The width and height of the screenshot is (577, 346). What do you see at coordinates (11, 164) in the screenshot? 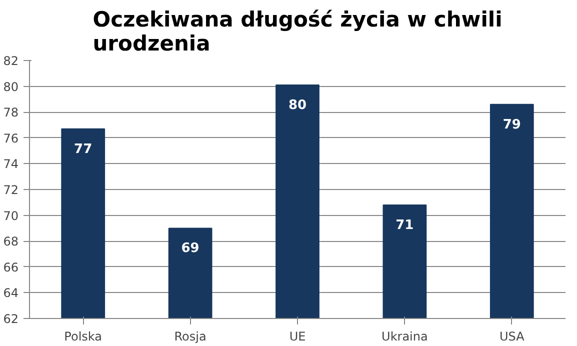
I see `y-tick-label: 74` at bounding box center [11, 164].